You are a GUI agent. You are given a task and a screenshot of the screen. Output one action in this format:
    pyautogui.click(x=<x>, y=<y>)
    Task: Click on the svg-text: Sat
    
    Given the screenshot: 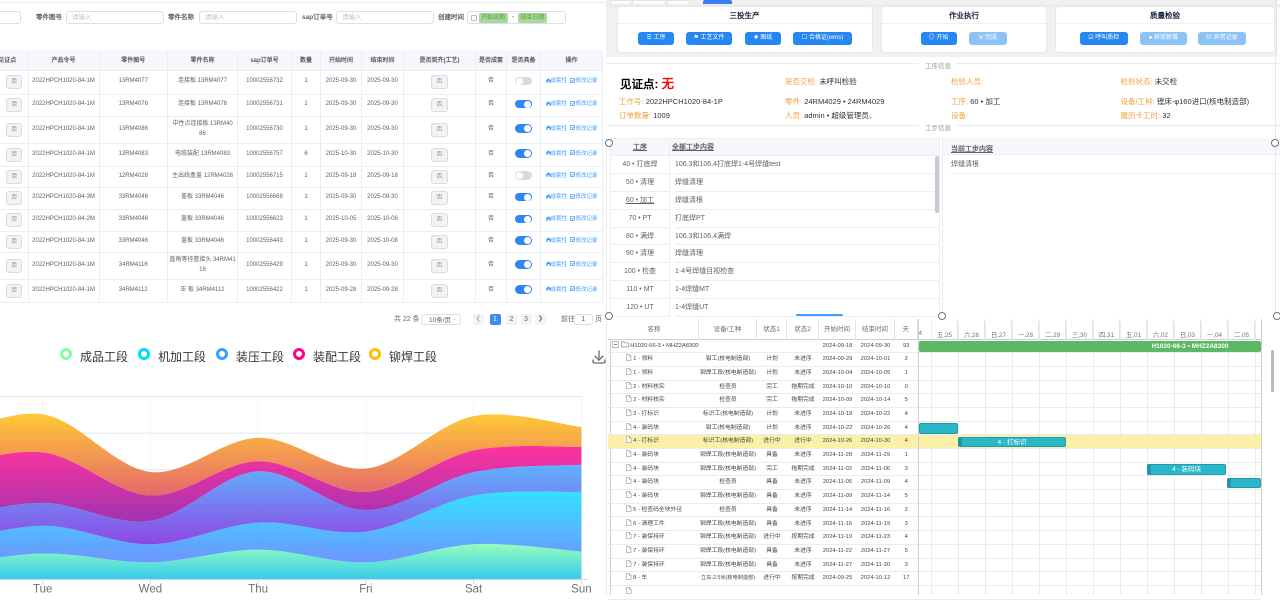 What is the action you would take?
    pyautogui.click(x=474, y=590)
    